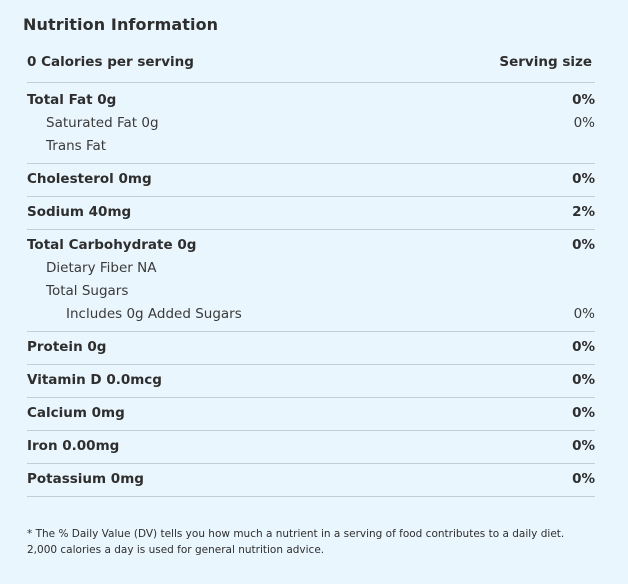  Describe the element at coordinates (89, 179) in the screenshot. I see `nutrient-label: Cholesterol 0mg` at that location.